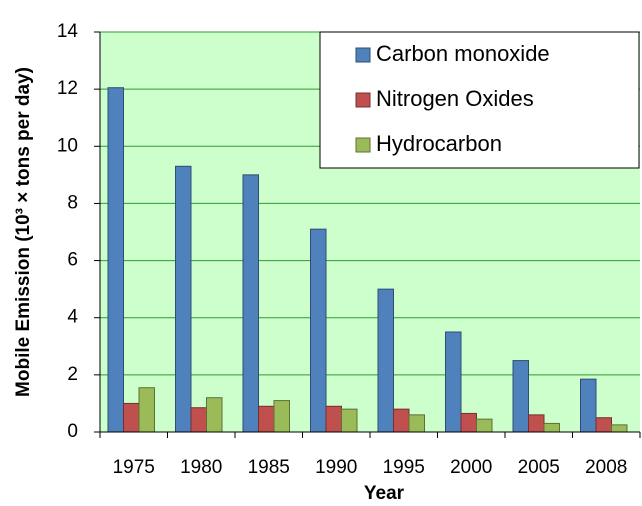 Image resolution: width=642 pixels, height=506 pixels. I want to click on x-tick-label: 2008, so click(606, 467).